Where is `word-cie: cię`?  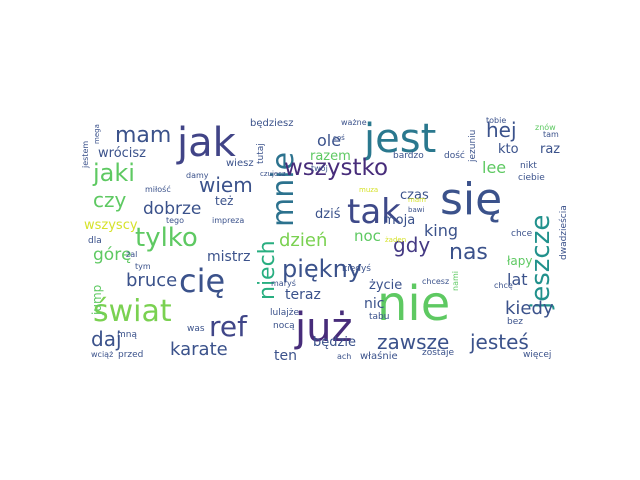 word-cie: cię is located at coordinates (202, 281).